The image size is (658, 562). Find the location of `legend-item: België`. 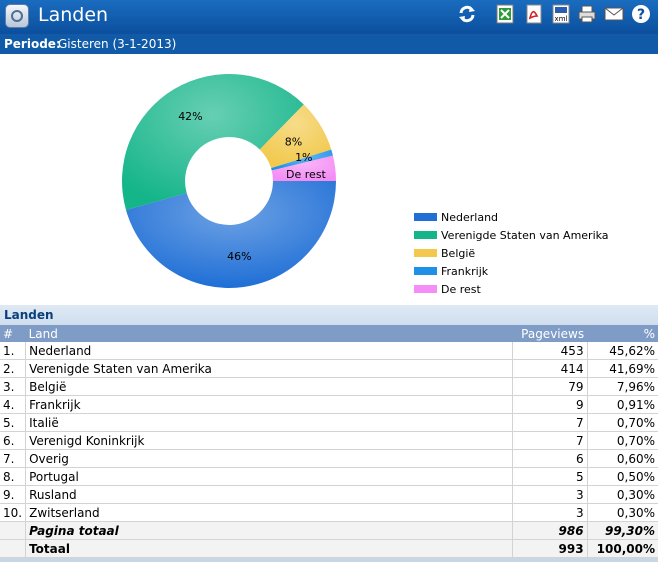

legend-item: België is located at coordinates (511, 253).